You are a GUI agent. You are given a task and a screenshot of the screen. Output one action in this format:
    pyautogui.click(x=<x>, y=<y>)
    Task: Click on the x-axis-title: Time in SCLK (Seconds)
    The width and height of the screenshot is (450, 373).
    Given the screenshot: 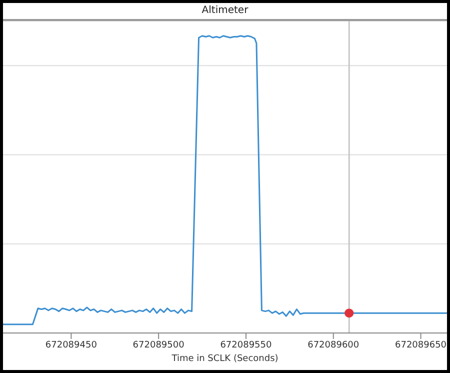 What is the action you would take?
    pyautogui.click(x=224, y=359)
    